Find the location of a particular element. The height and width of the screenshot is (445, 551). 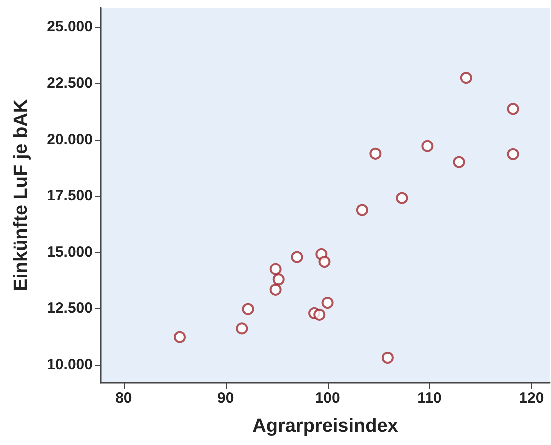

x-tick-label: 90 is located at coordinates (226, 398).